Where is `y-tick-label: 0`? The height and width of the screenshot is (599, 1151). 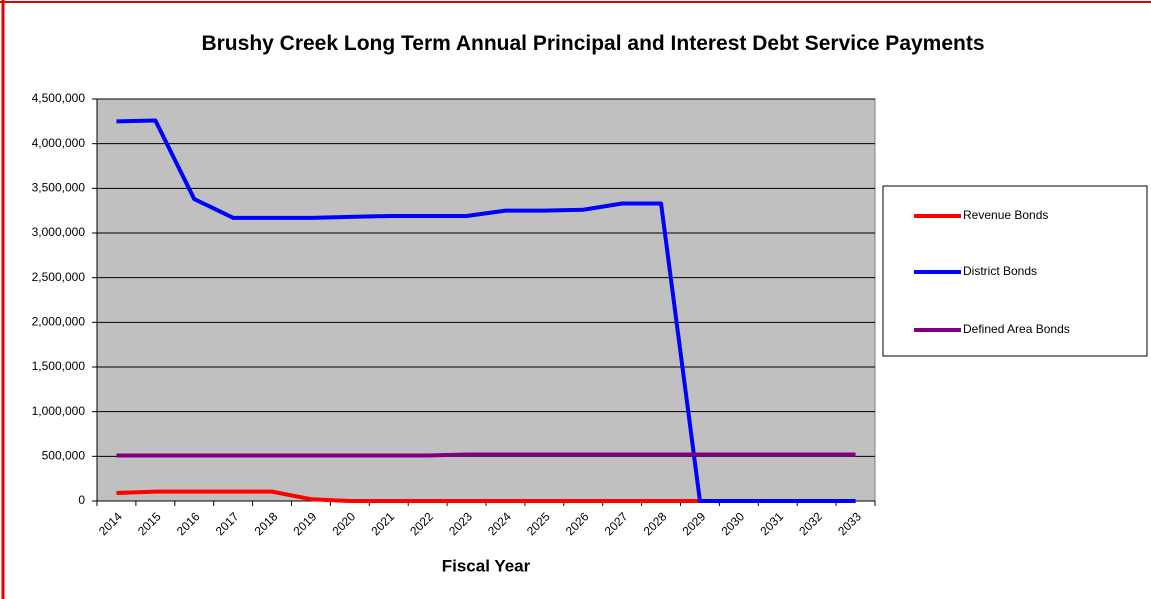
y-tick-label: 0 is located at coordinates (81, 500).